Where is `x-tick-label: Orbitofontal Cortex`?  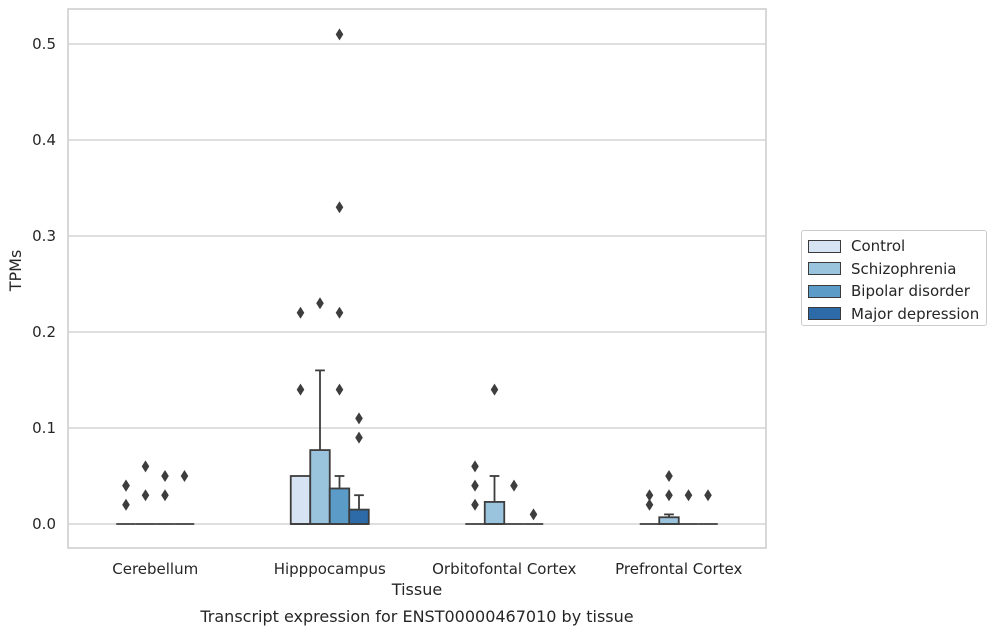
x-tick-label: Orbitofontal Cortex is located at coordinates (504, 569).